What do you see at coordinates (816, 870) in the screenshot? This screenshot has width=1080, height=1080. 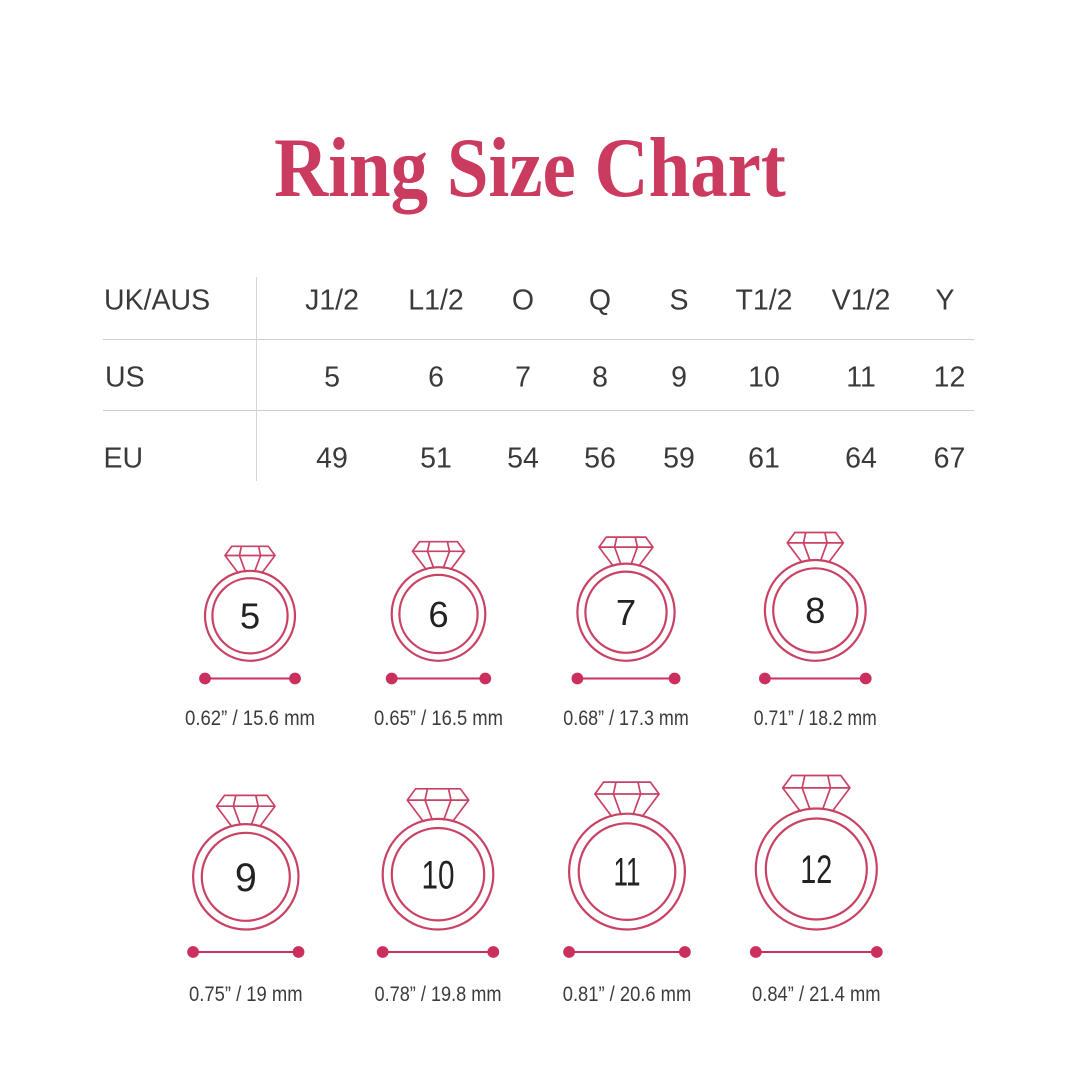 I see `svg-text: 12` at bounding box center [816, 870].